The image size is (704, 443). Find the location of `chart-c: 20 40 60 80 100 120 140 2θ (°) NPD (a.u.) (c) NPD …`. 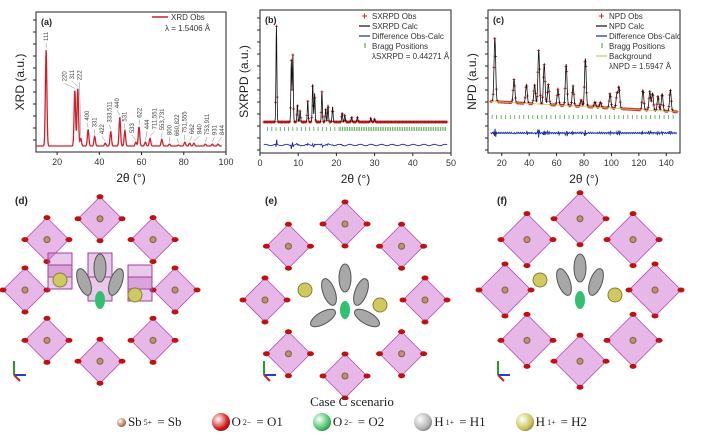

chart-c: 20 40 60 80 100 120 140 2θ (°) NPD (a.u.) (c) NPD … is located at coordinates (573, 97).